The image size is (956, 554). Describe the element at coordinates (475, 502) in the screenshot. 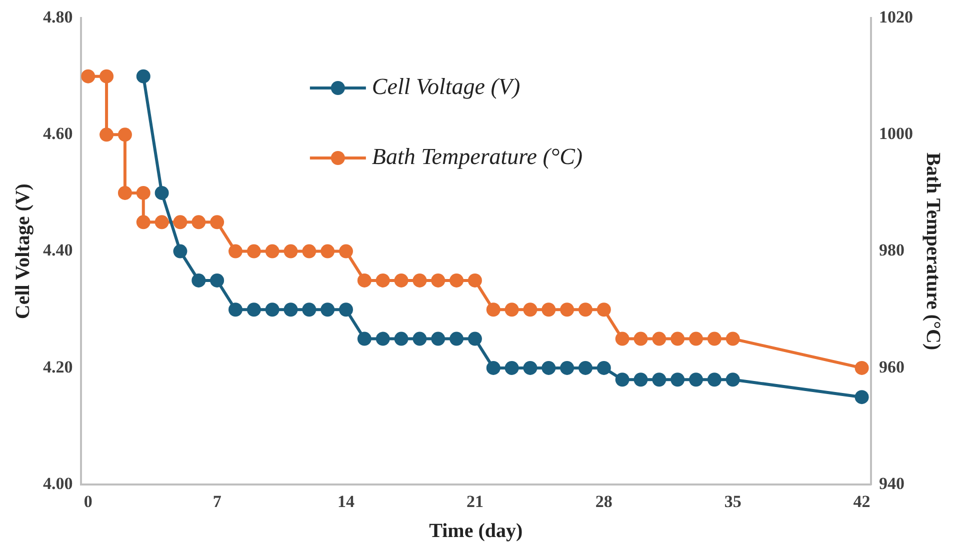

I see `x-tick-label: 21` at that location.